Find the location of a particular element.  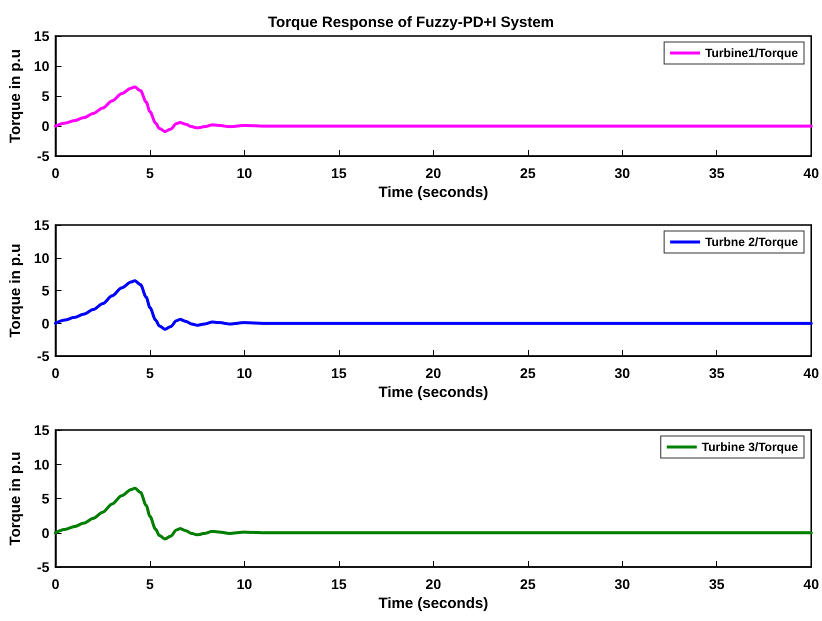

legend-label: Turbine 3/Torque is located at coordinates (750, 447).